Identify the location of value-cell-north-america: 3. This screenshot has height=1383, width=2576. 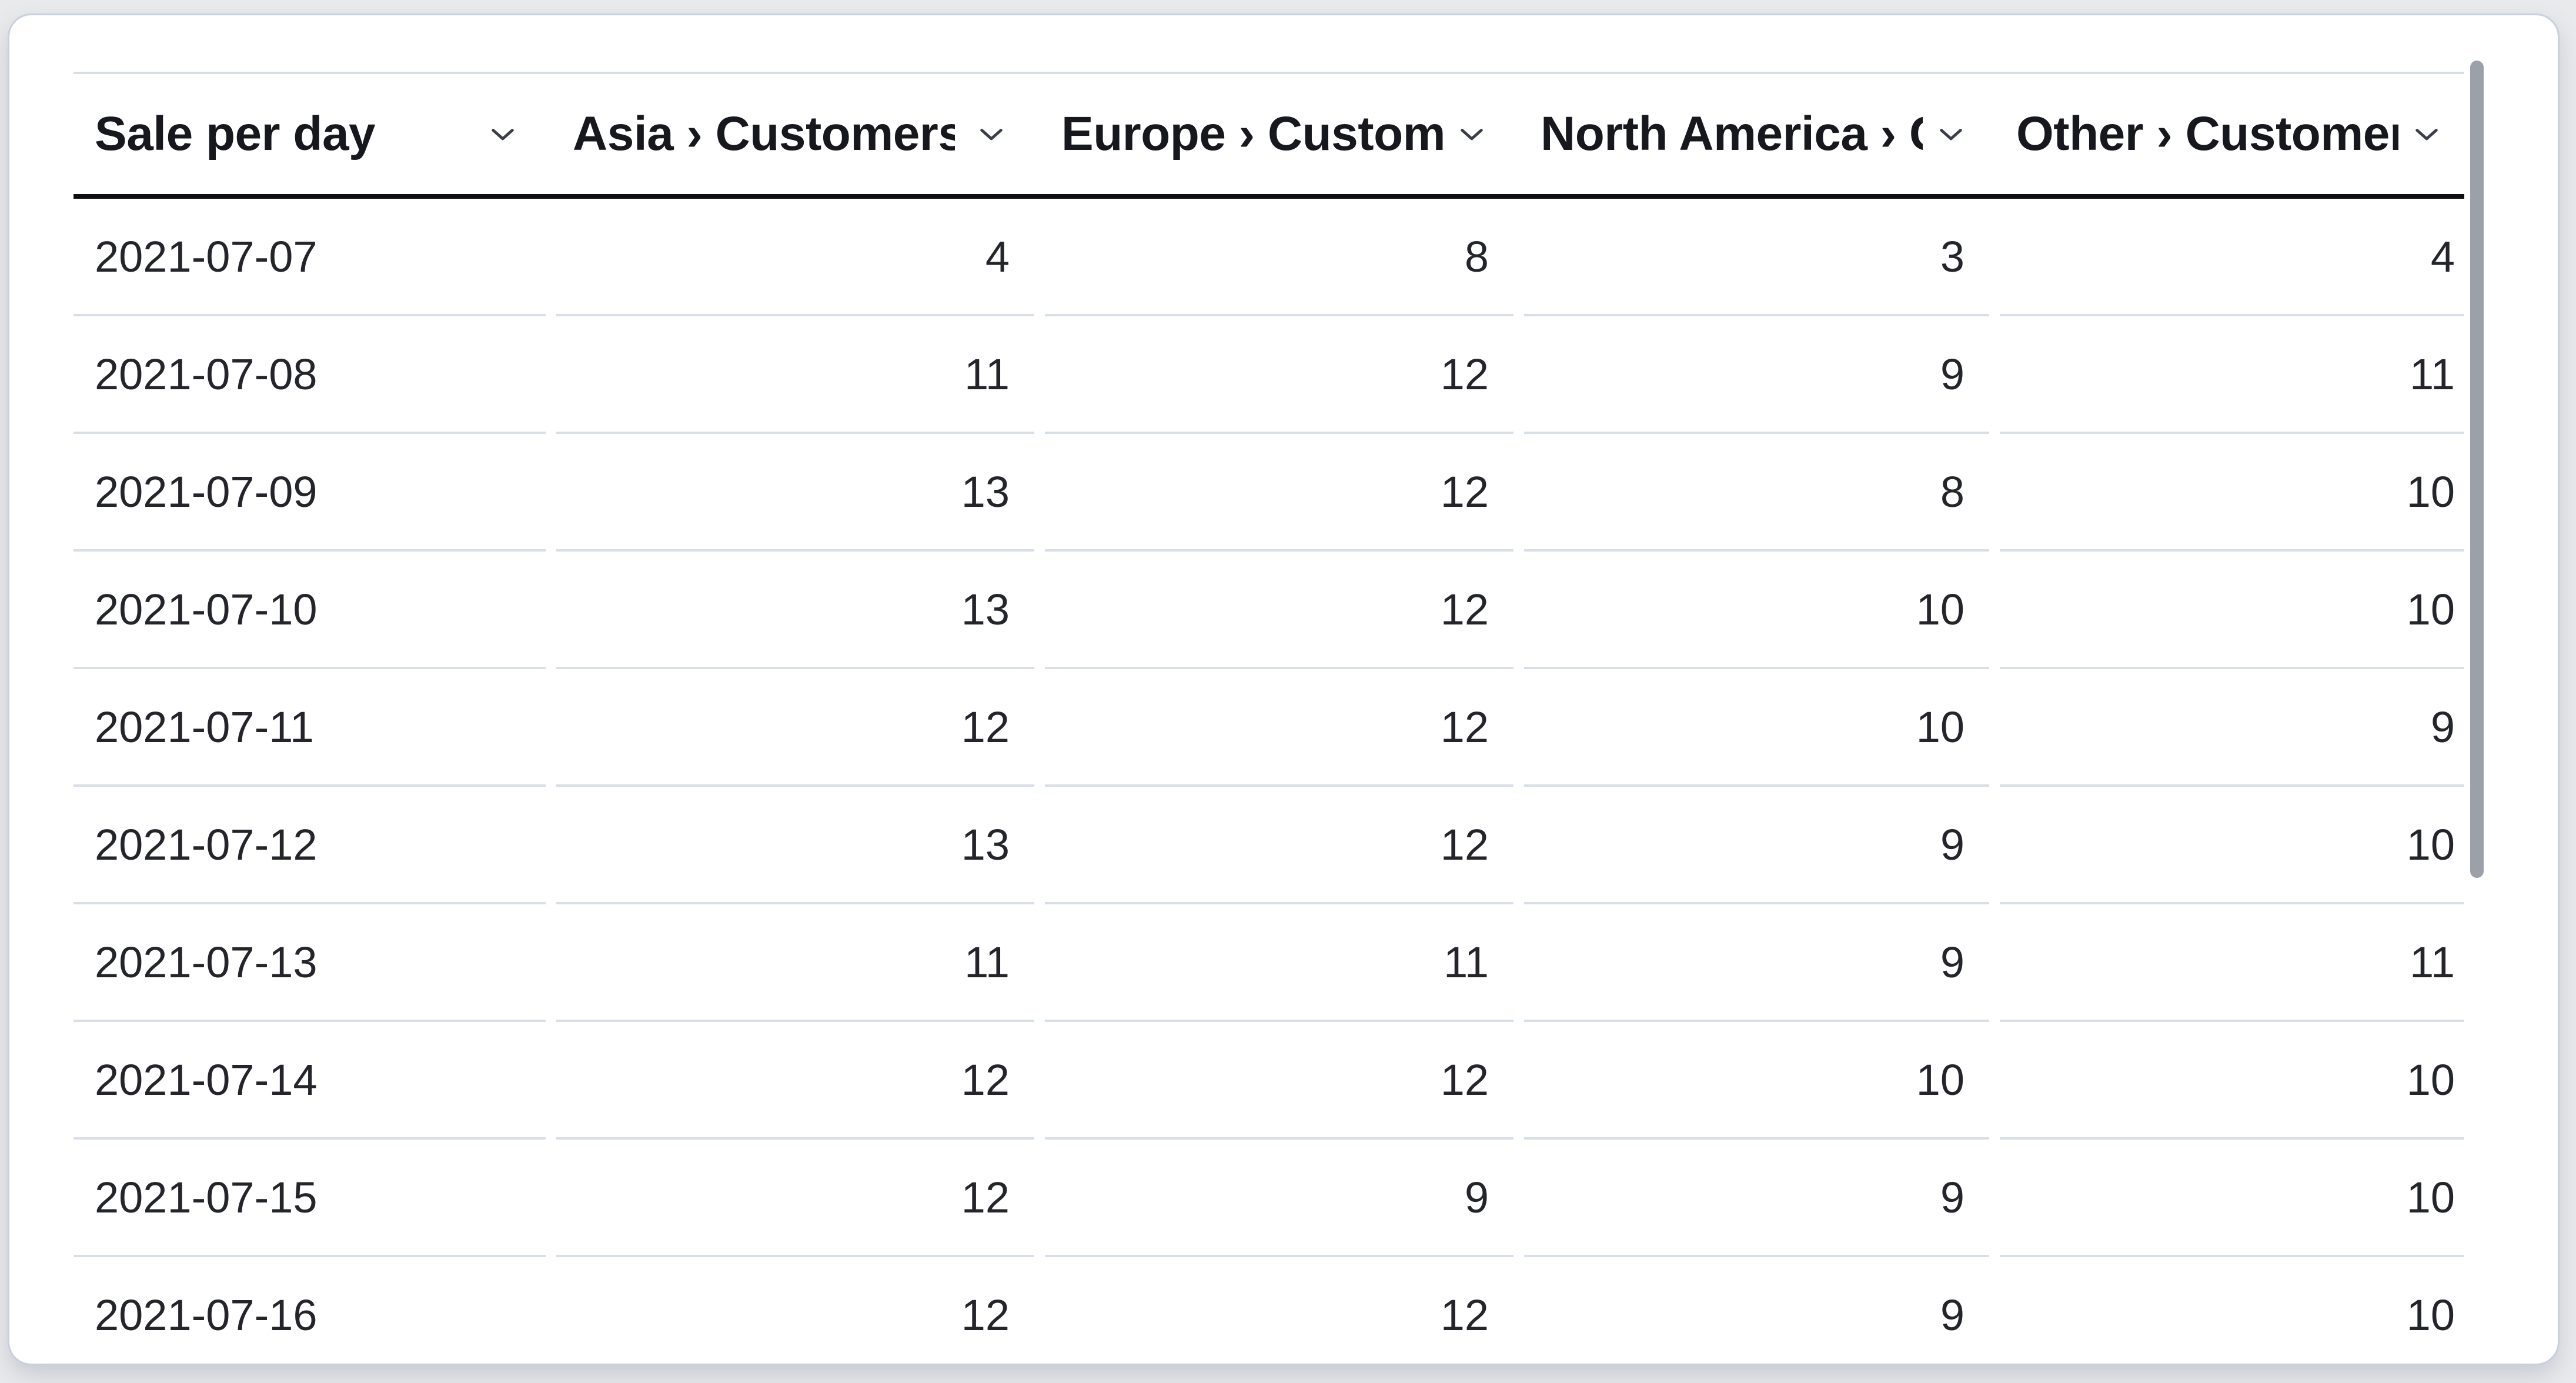
(1756, 257).